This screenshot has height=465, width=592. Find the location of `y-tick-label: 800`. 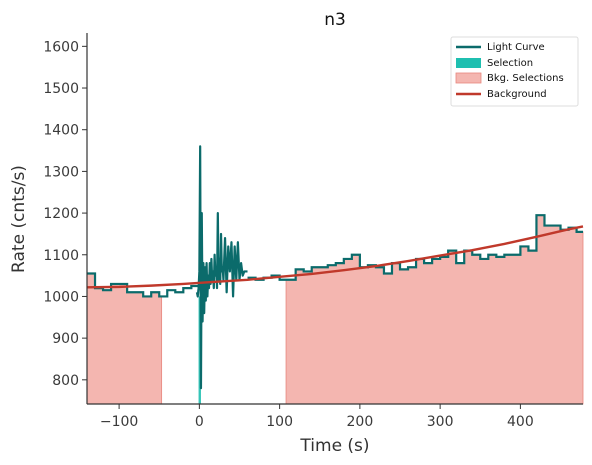

y-tick-label: 800 is located at coordinates (65, 381).